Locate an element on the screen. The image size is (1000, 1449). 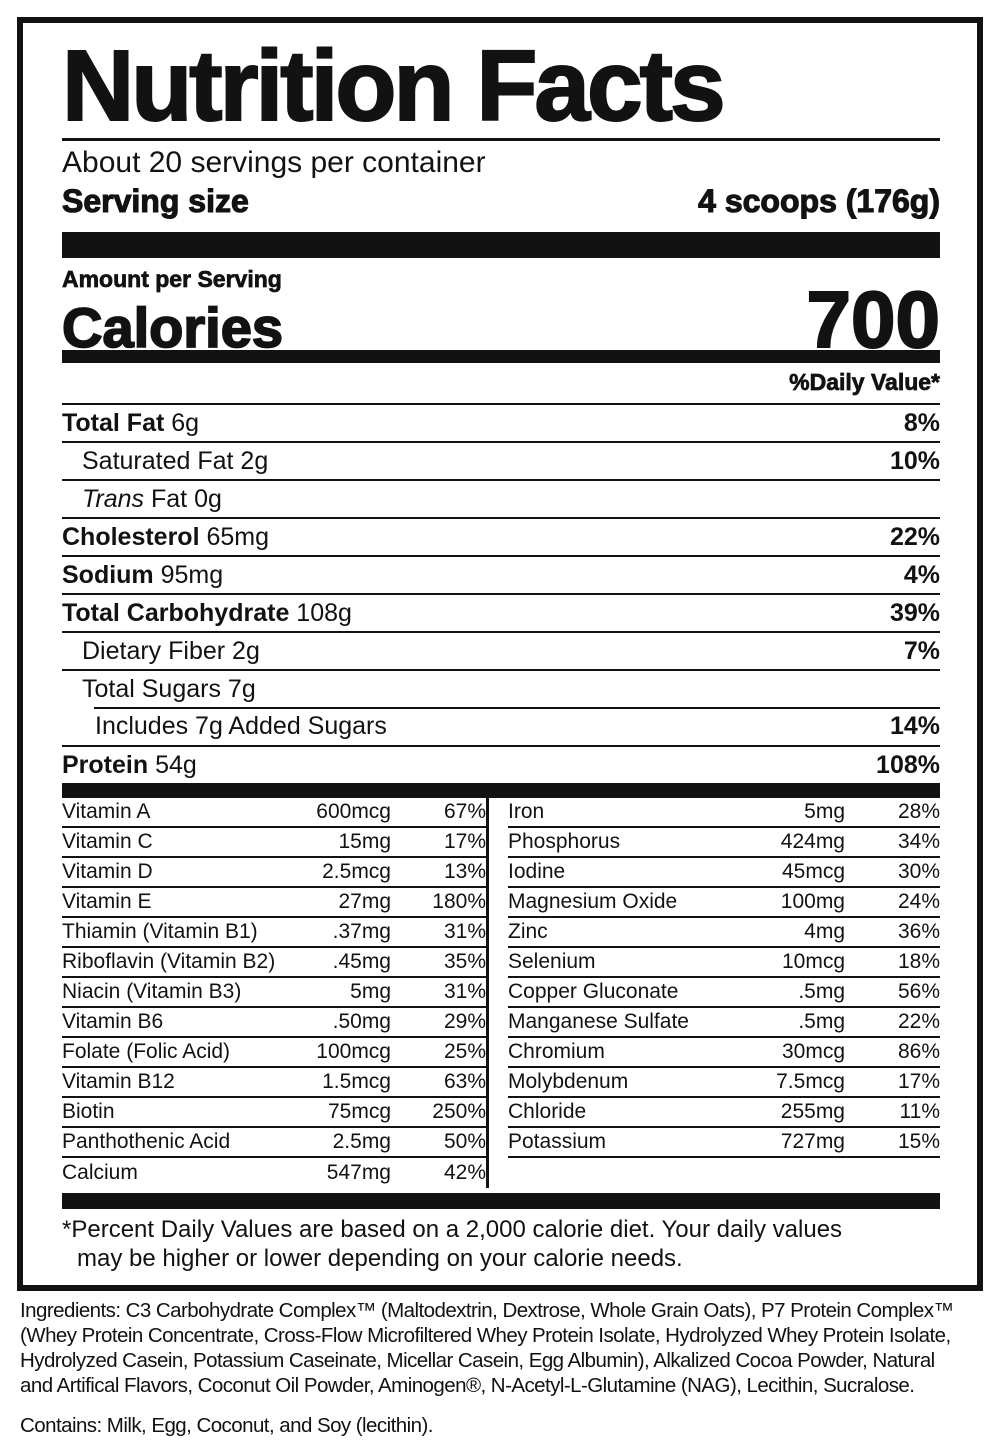
micronutrient-name: Thiamin (Vitamin B1) is located at coordinates (160, 931).